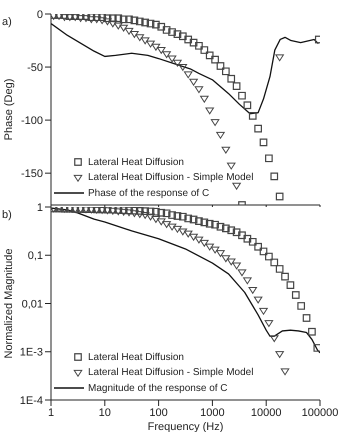 The width and height of the screenshot is (338, 432). What do you see at coordinates (31, 352) in the screenshot?
I see `y-tick-label: 1E-3` at bounding box center [31, 352].